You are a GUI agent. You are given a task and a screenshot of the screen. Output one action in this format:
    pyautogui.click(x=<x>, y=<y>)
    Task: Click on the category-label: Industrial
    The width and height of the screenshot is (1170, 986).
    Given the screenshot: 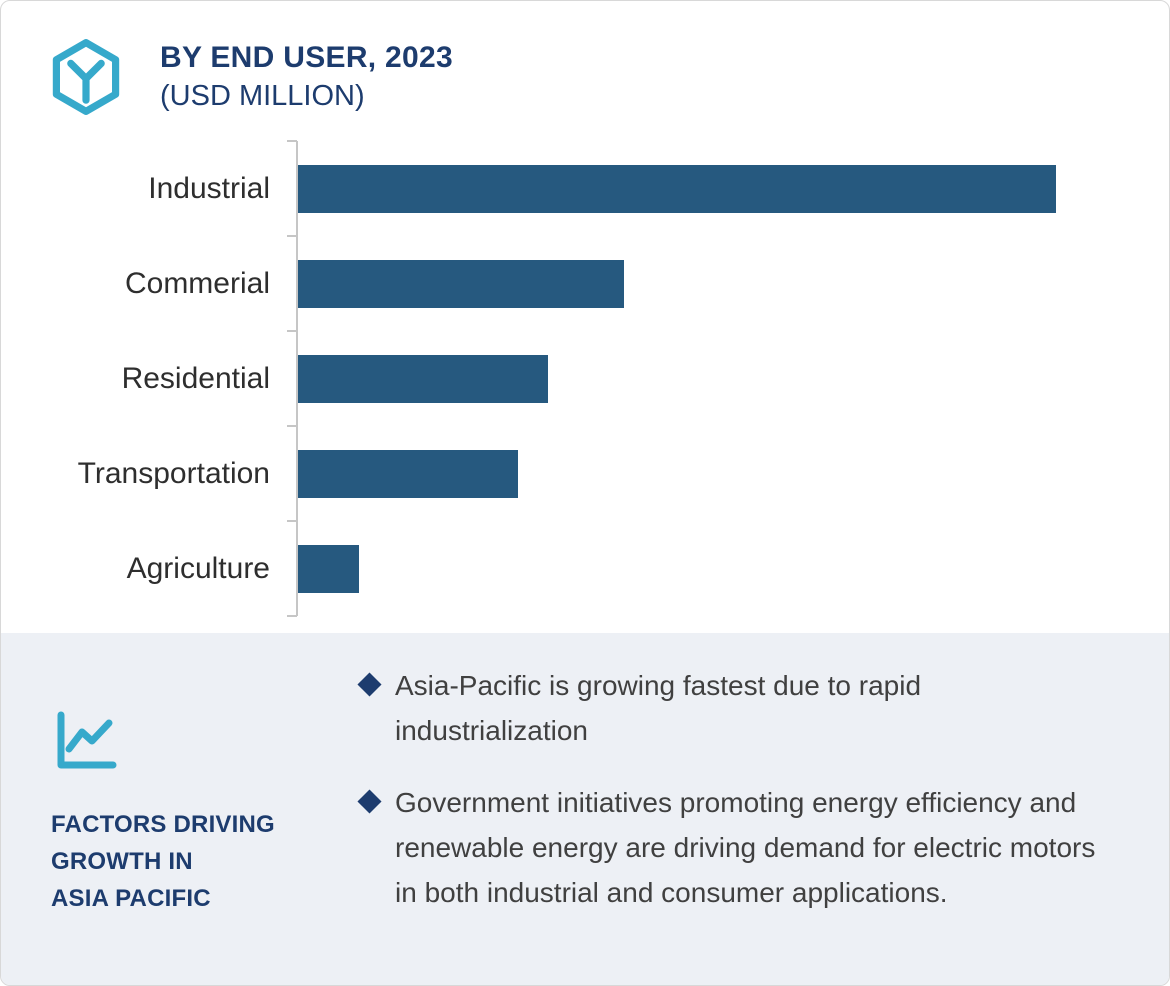 What is the action you would take?
    pyautogui.click(x=209, y=188)
    